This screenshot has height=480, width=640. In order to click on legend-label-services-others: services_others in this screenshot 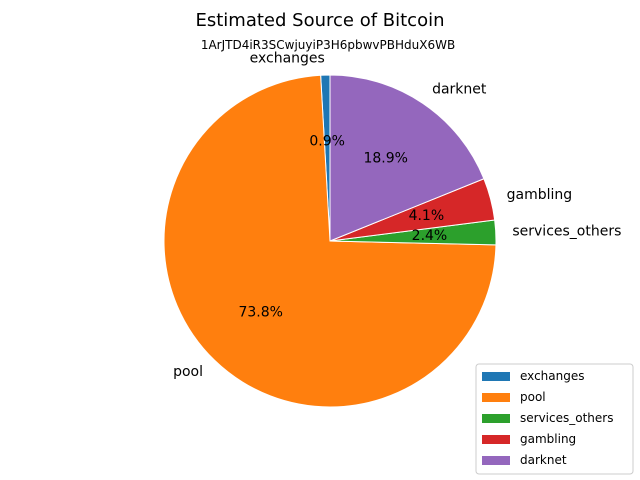, I will do `click(566, 418)`.